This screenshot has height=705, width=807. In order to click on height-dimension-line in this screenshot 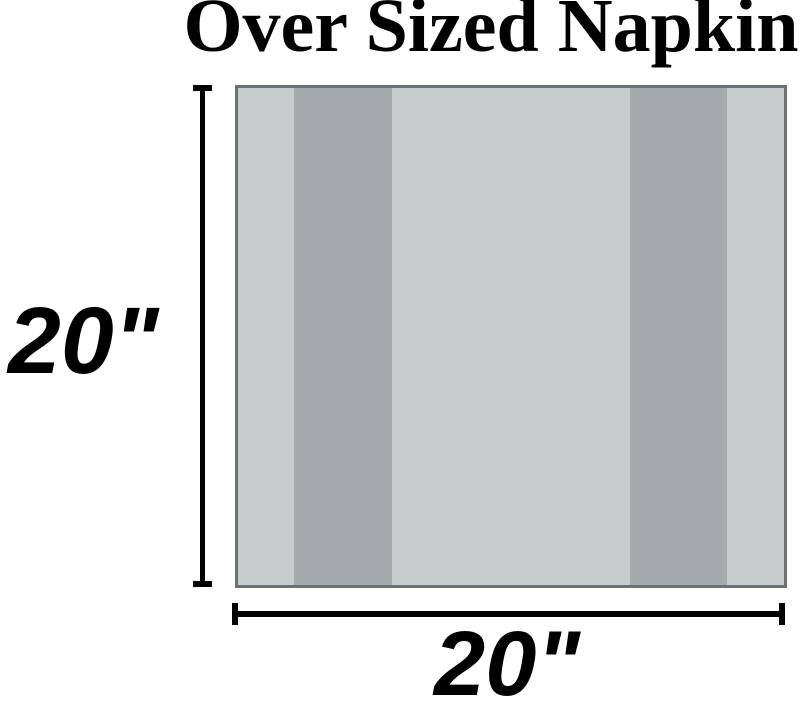, I will do `click(202, 336)`.